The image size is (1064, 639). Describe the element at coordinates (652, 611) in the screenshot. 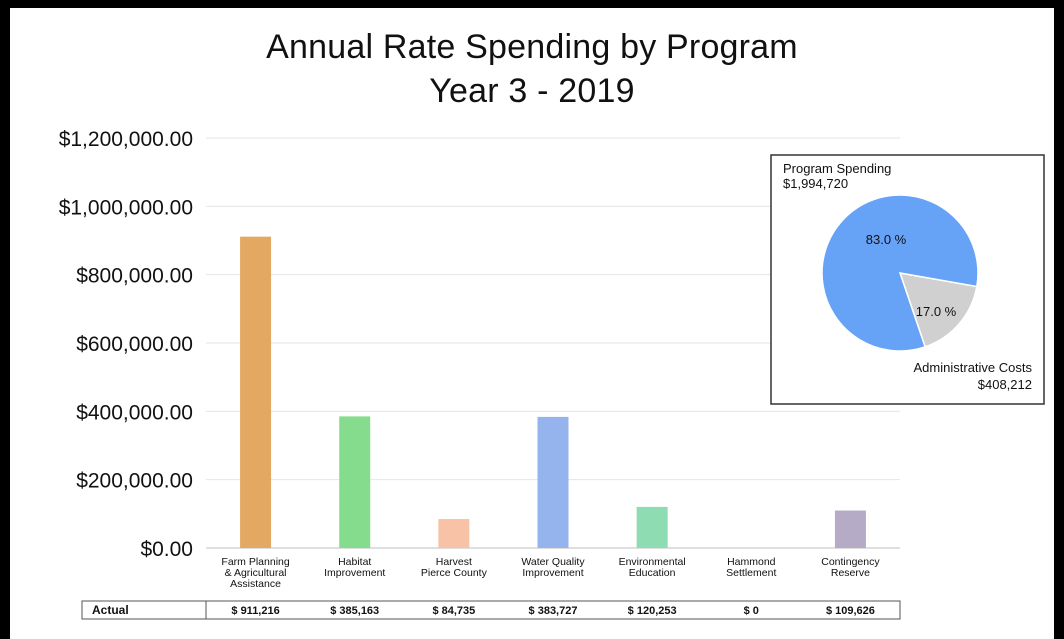

I see `data-table-cell: $ 120,253` at that location.